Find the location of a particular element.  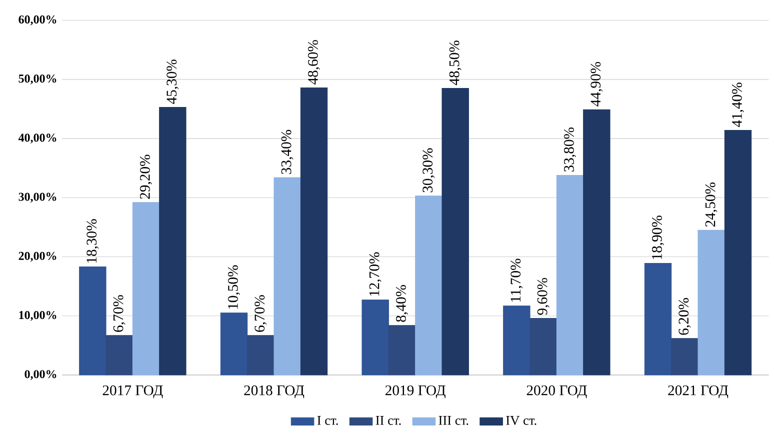

x-tick-label: 2018 ГОД is located at coordinates (274, 391).